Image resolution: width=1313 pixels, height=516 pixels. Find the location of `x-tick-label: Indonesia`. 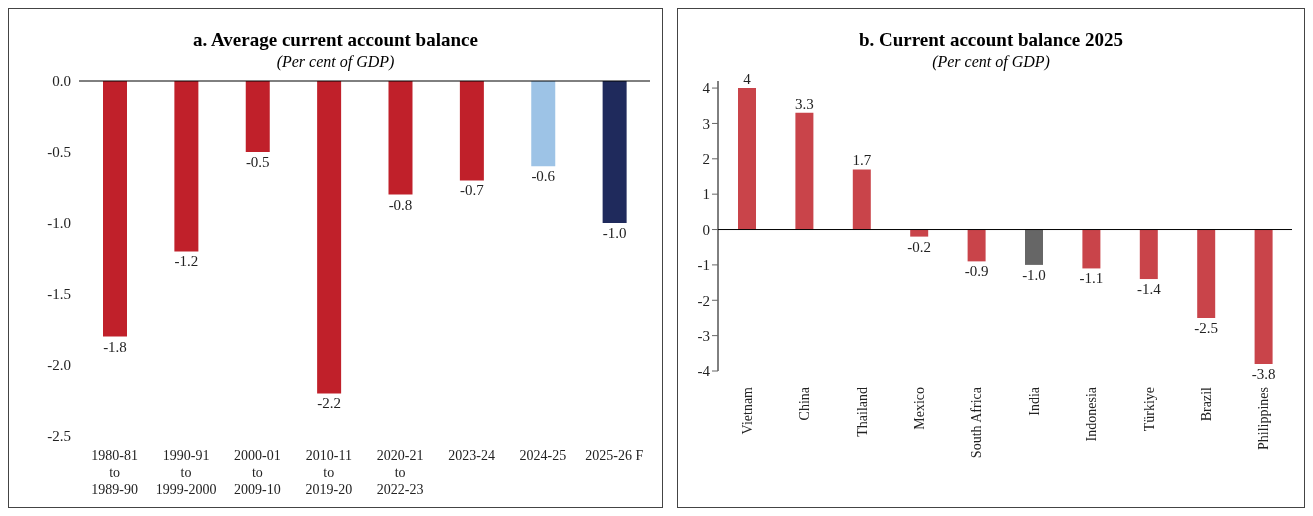

x-tick-label: Indonesia is located at coordinates (1092, 414).